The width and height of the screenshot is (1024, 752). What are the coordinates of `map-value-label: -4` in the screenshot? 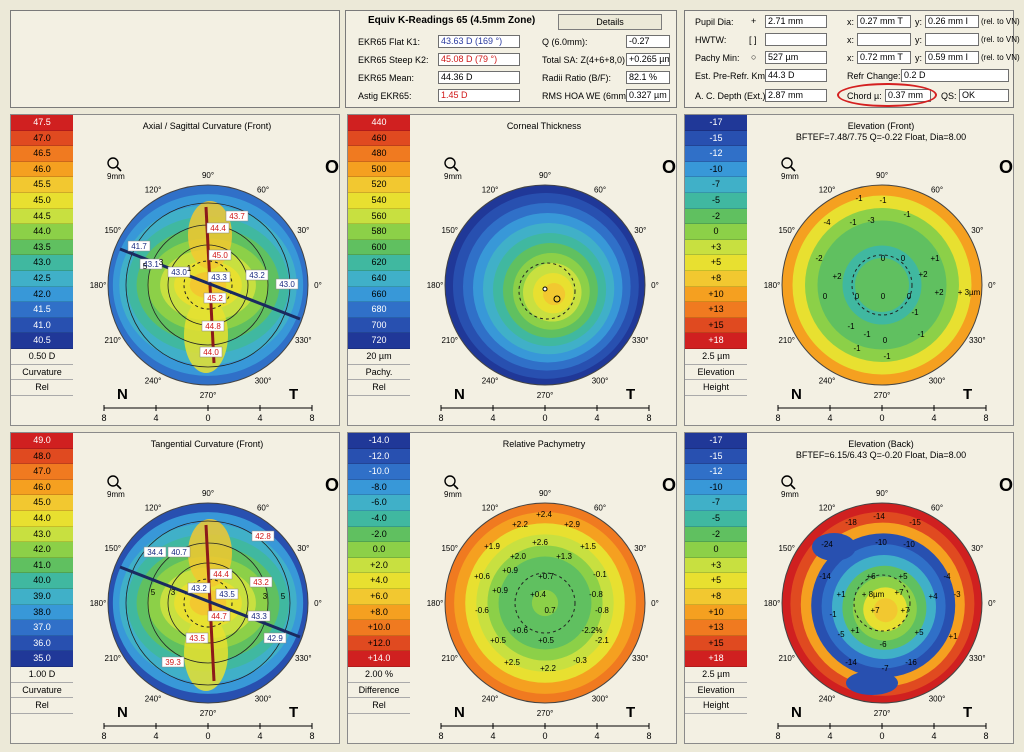 It's located at (947, 576).